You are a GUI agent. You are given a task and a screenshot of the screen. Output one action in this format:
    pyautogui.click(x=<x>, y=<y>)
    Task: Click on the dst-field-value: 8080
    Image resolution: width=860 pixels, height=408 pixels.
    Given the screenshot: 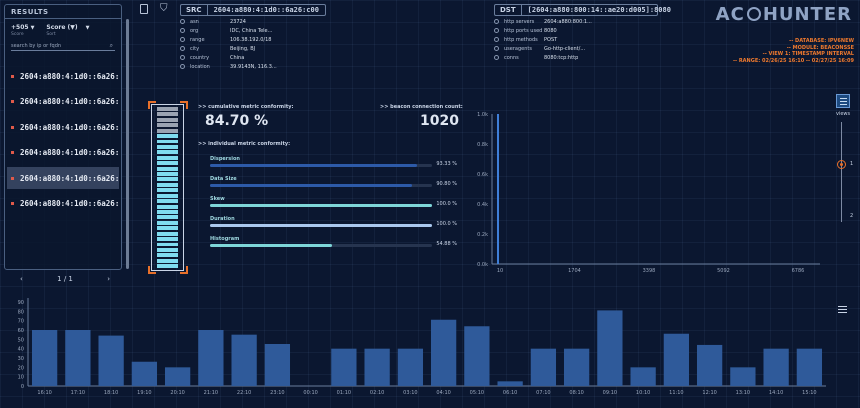 What is the action you would take?
    pyautogui.click(x=550, y=30)
    